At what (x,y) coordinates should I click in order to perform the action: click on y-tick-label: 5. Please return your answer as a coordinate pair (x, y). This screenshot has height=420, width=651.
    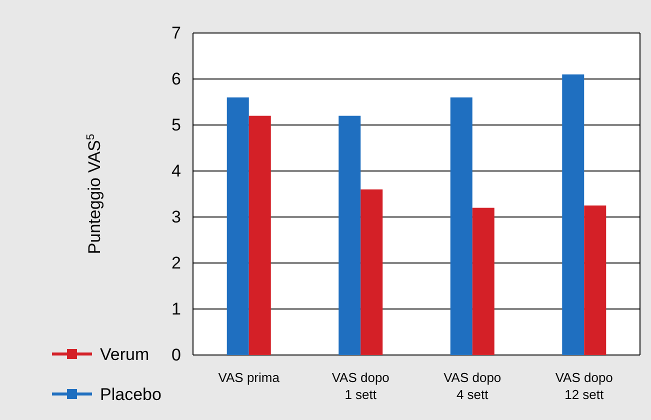
    Looking at the image, I should click on (176, 124).